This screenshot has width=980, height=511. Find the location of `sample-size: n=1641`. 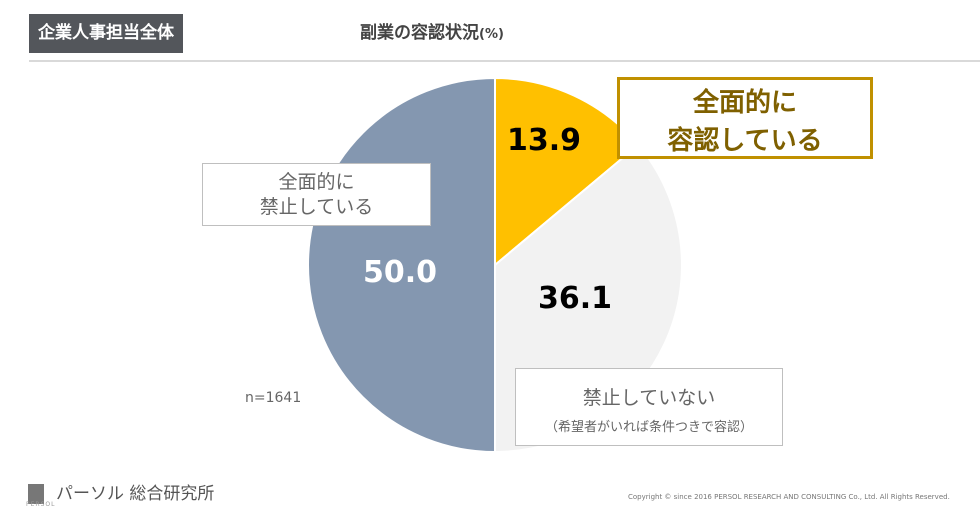

sample-size: n=1641 is located at coordinates (273, 398).